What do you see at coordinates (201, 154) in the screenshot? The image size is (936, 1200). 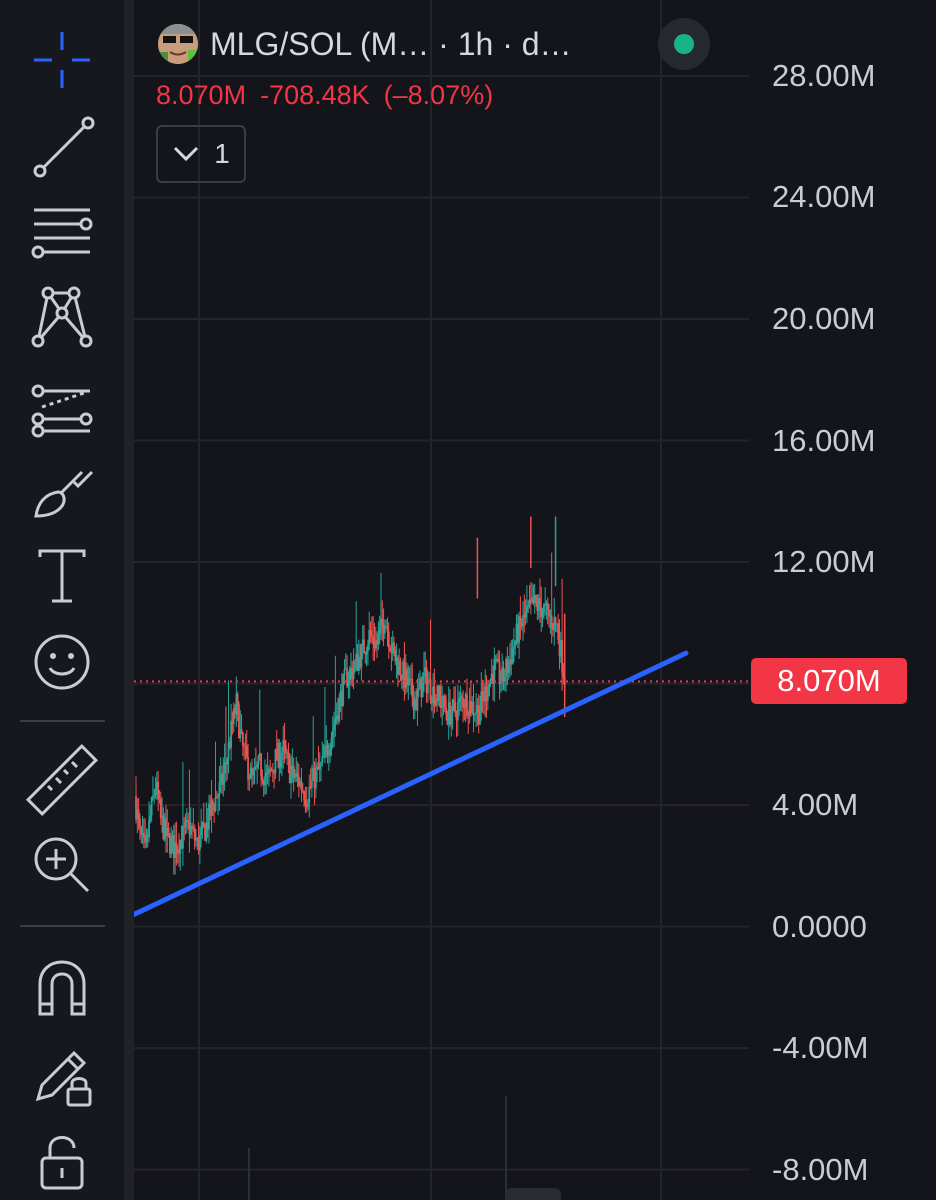 I see `collapse-indicators-button: 1` at bounding box center [201, 154].